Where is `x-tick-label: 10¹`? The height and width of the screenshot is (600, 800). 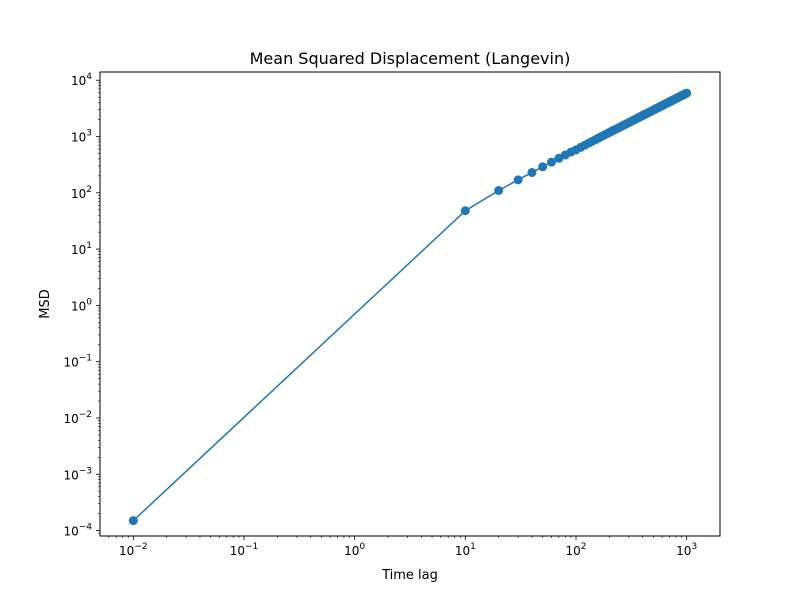 x-tick-label: 10¹ is located at coordinates (465, 550).